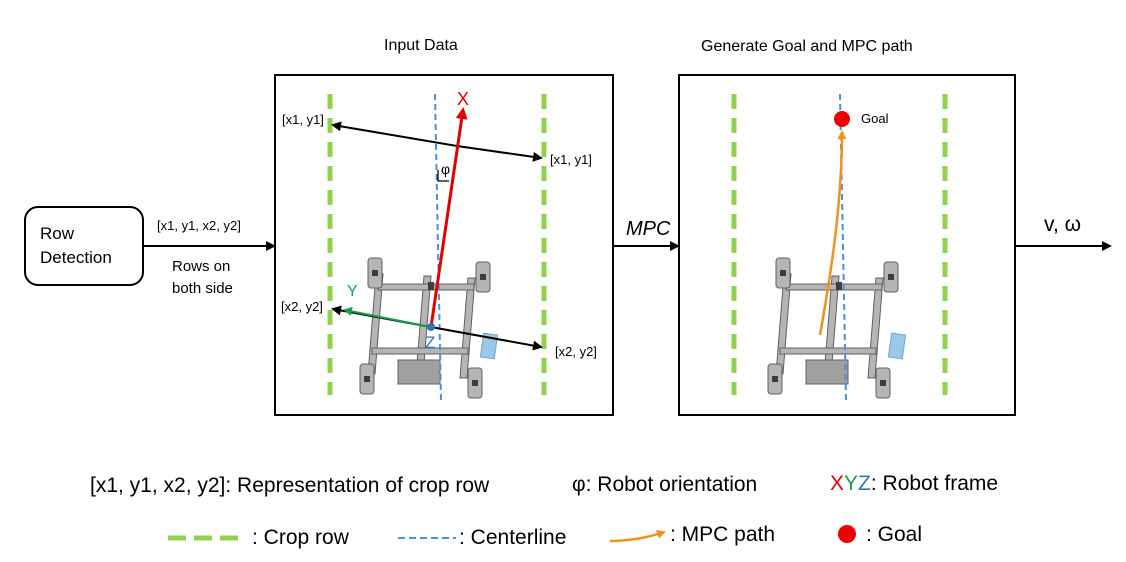 The height and width of the screenshot is (562, 1126). Describe the element at coordinates (431, 327) in the screenshot. I see `robot-origin` at that location.